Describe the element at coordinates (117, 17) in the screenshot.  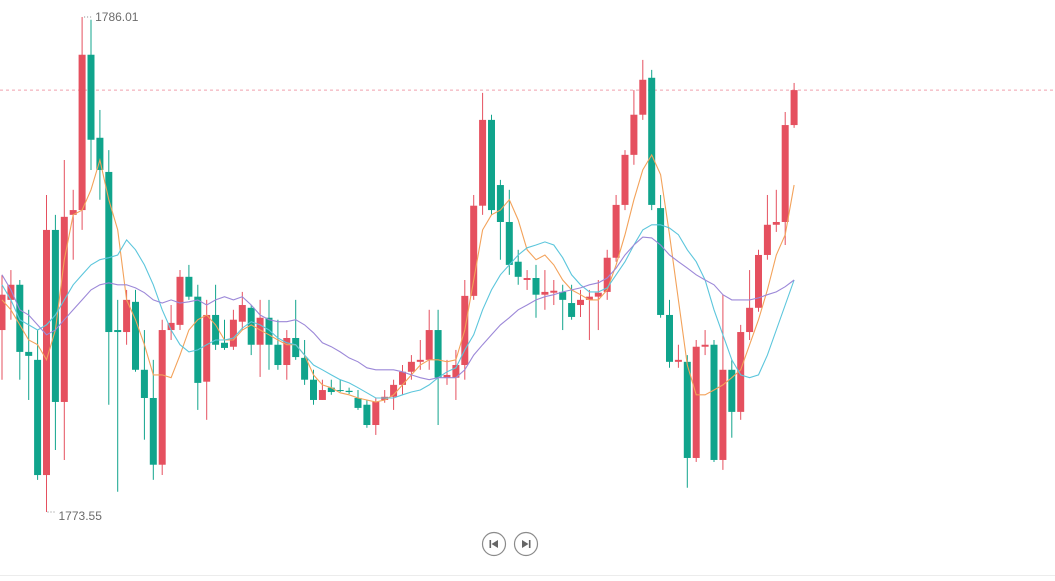
I see `max-price-label: 1786.01` at that location.